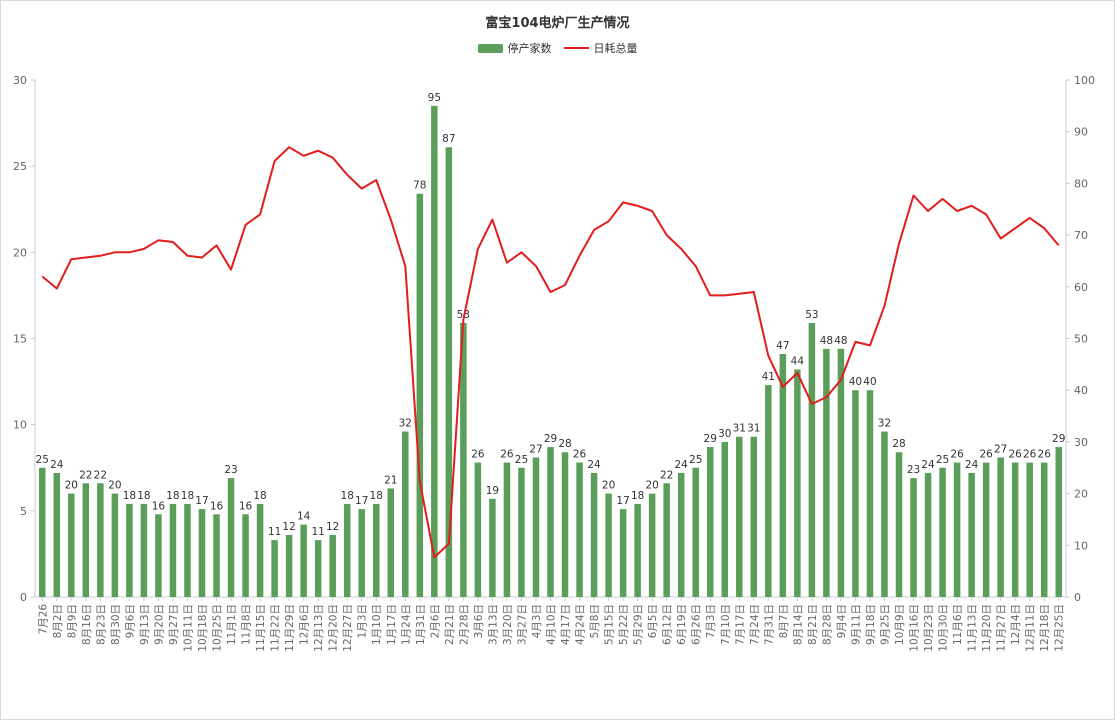  Describe the element at coordinates (522, 624) in the screenshot. I see `x-tick-label: 3月27日` at that location.